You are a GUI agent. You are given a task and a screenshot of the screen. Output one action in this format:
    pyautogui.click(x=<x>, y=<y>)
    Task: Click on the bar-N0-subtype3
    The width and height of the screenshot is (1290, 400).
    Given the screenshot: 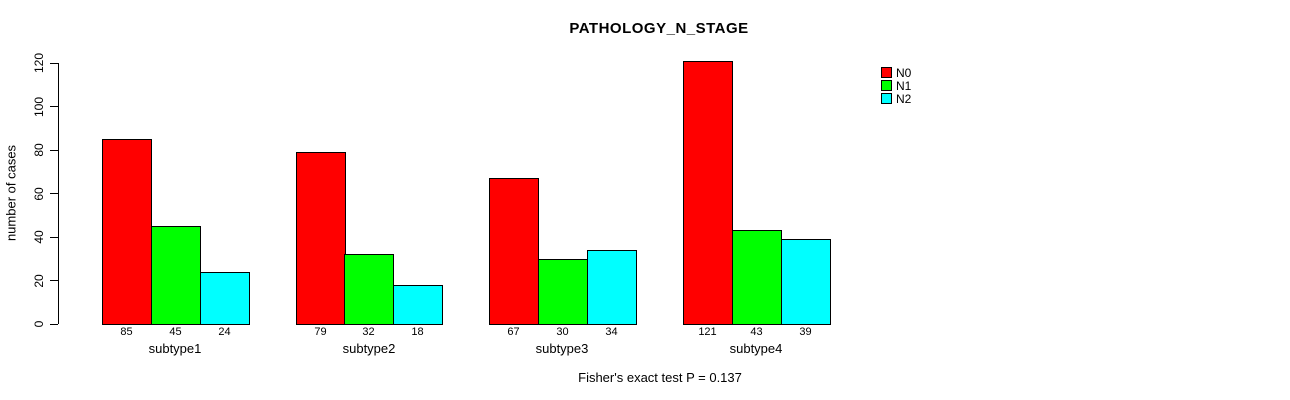 What is the action you would take?
    pyautogui.click(x=514, y=251)
    